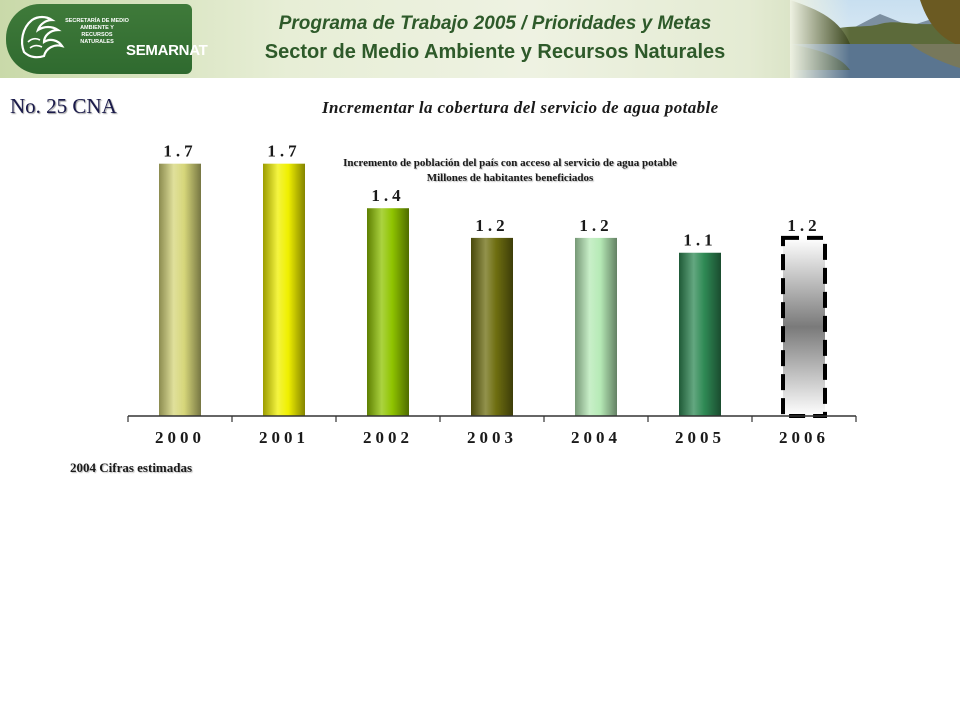 The width and height of the screenshot is (960, 720). What do you see at coordinates (699, 240) in the screenshot?
I see `value-label-2005: 1.1` at bounding box center [699, 240].